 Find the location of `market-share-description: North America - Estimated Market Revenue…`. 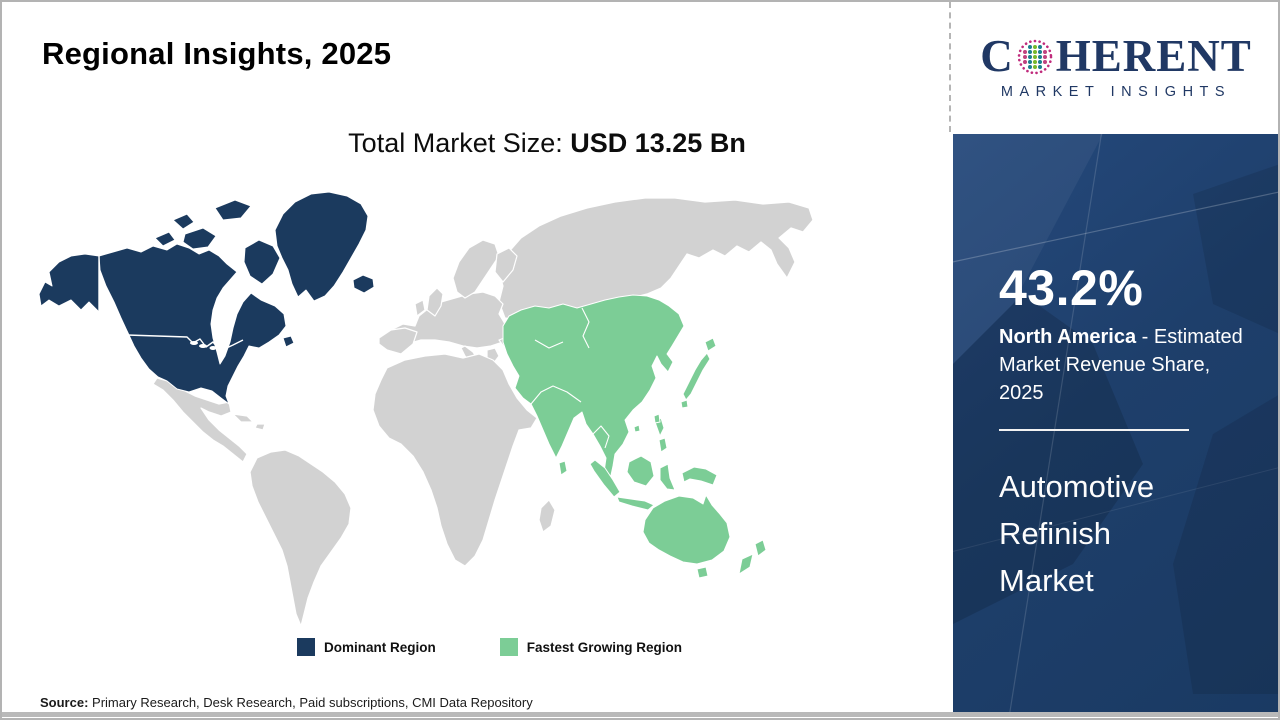

market-share-description: North America - Estimated Market Revenue… is located at coordinates (1126, 365).